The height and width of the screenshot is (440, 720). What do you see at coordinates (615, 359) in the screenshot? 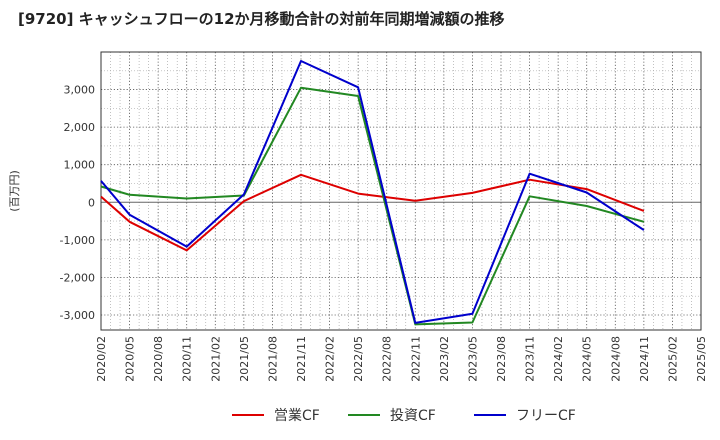
I see `x-tick-label: 2024/08` at bounding box center [615, 359].